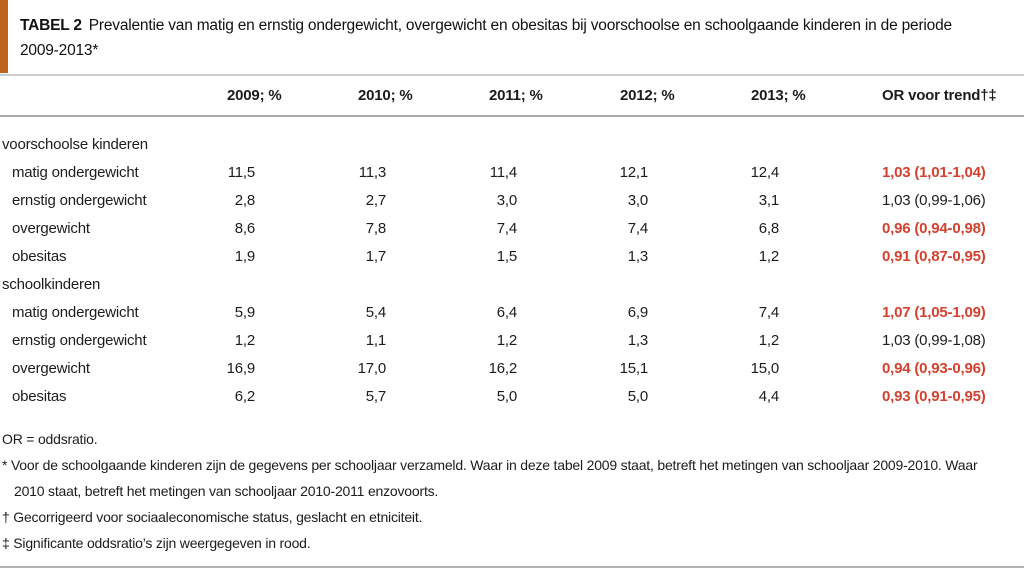 The width and height of the screenshot is (1024, 583). Describe the element at coordinates (814, 96) in the screenshot. I see `header-2013: 2013; %` at that location.